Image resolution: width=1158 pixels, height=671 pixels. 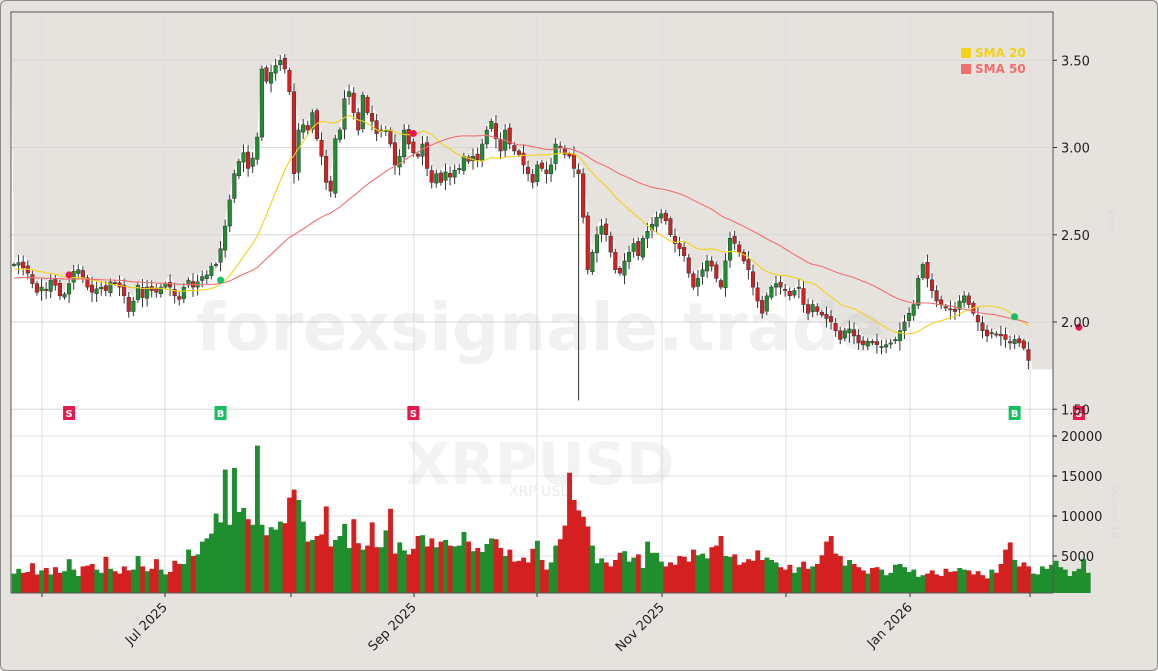 I want to click on svg-text: 20000, so click(x=1081, y=437).